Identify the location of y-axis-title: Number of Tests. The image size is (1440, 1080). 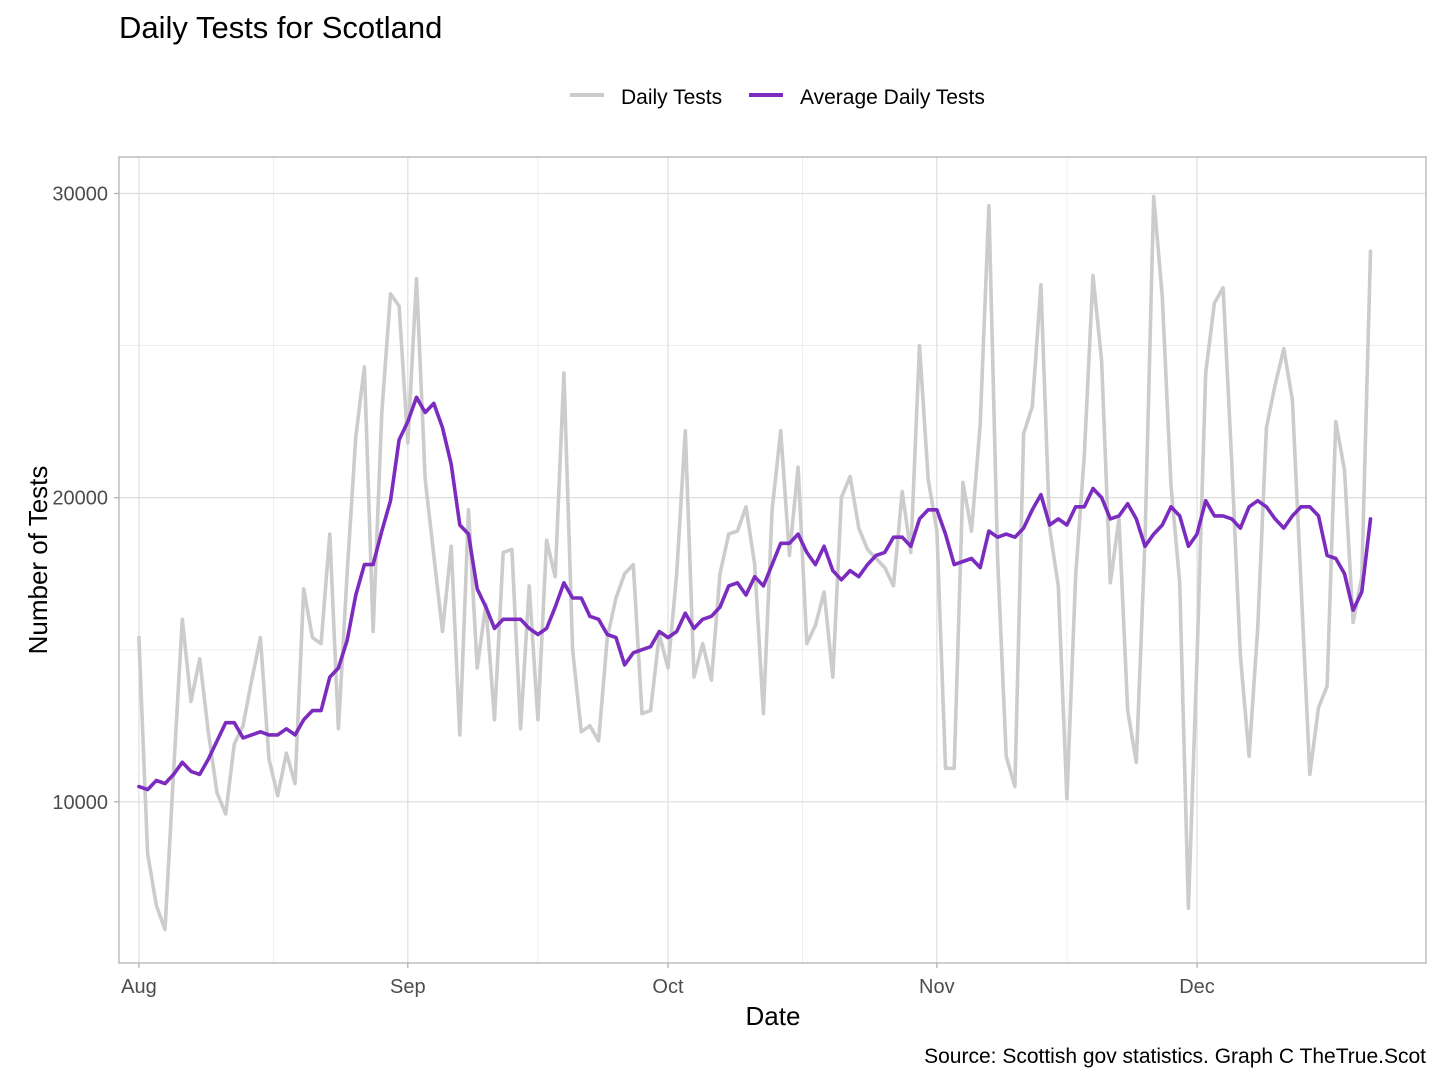
(38, 560).